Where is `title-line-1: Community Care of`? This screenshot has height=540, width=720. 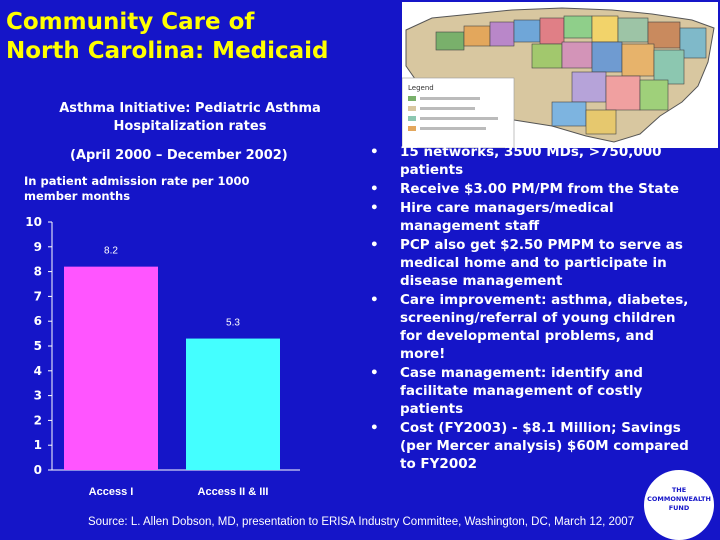
title-line-1: Community Care of is located at coordinates (130, 22).